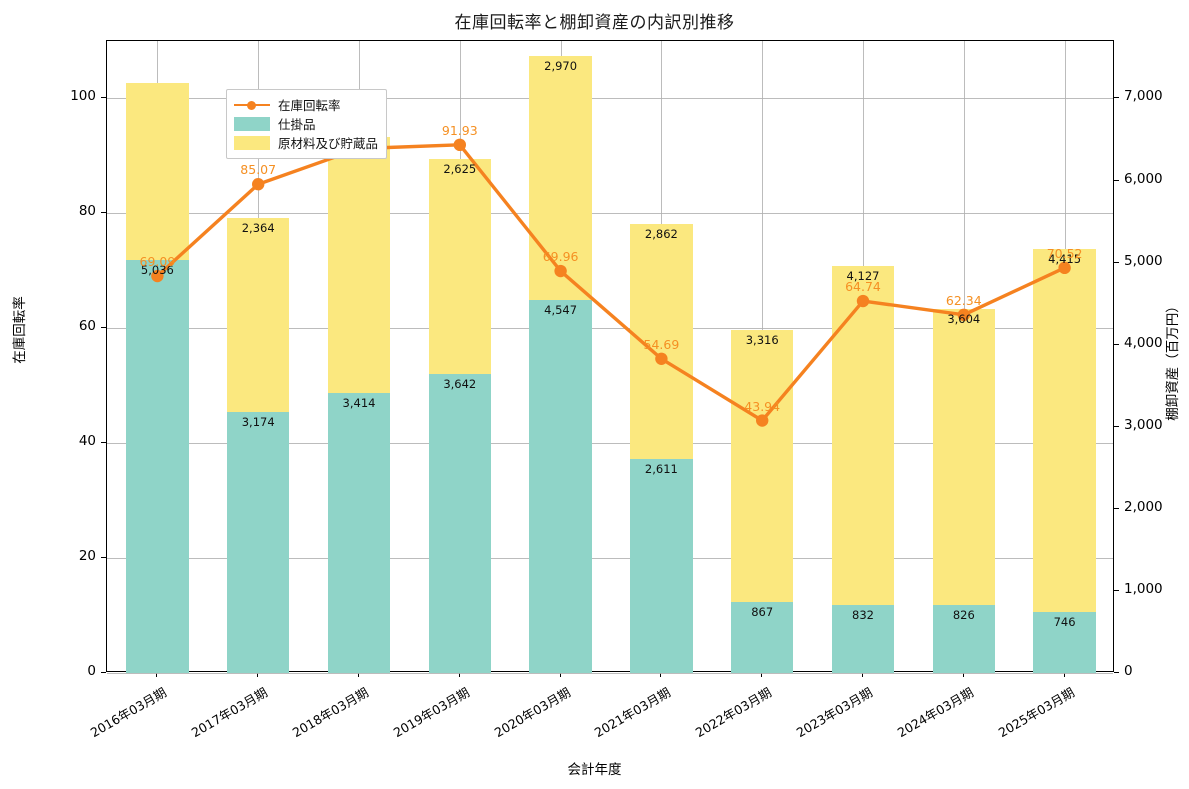 This screenshot has width=1189, height=789. Describe the element at coordinates (359, 402) in the screenshot. I see `bar-label-wip: 3,414` at that location.